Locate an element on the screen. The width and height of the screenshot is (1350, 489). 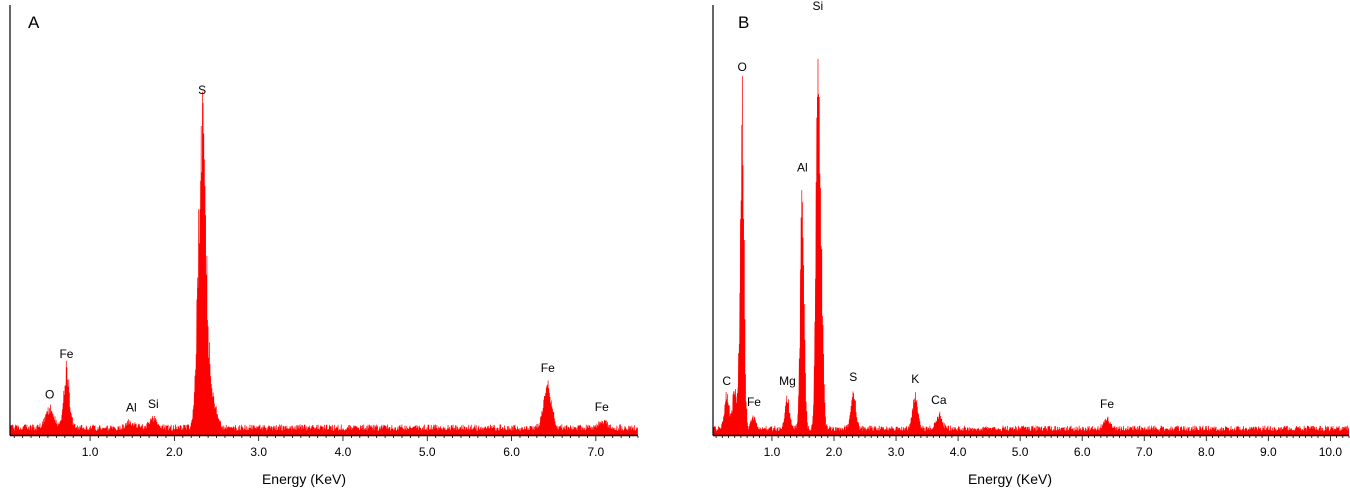
peak-label-mg: Mg is located at coordinates (787, 381).